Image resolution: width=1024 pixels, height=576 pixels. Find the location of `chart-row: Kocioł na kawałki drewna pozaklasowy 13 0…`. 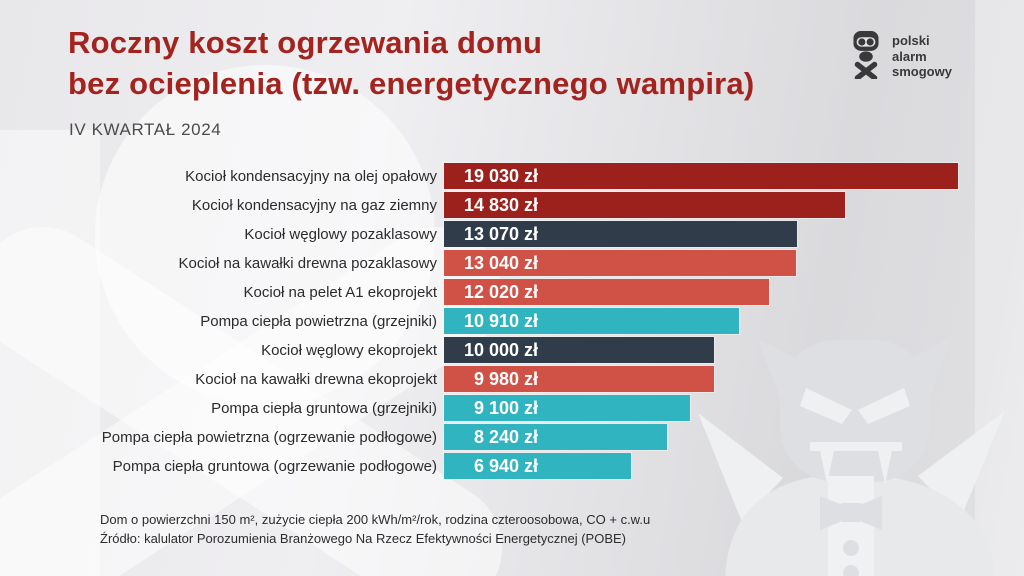

chart-row: Kocioł na kawałki drewna pozaklasowy 13 0… is located at coordinates (512, 263).